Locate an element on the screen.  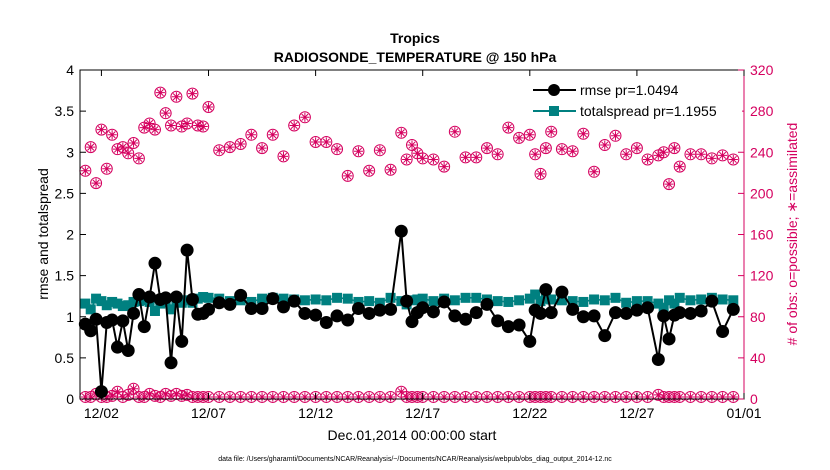
x-axis-label: Dec.01,2014 00:00:00 start is located at coordinates (412, 435).